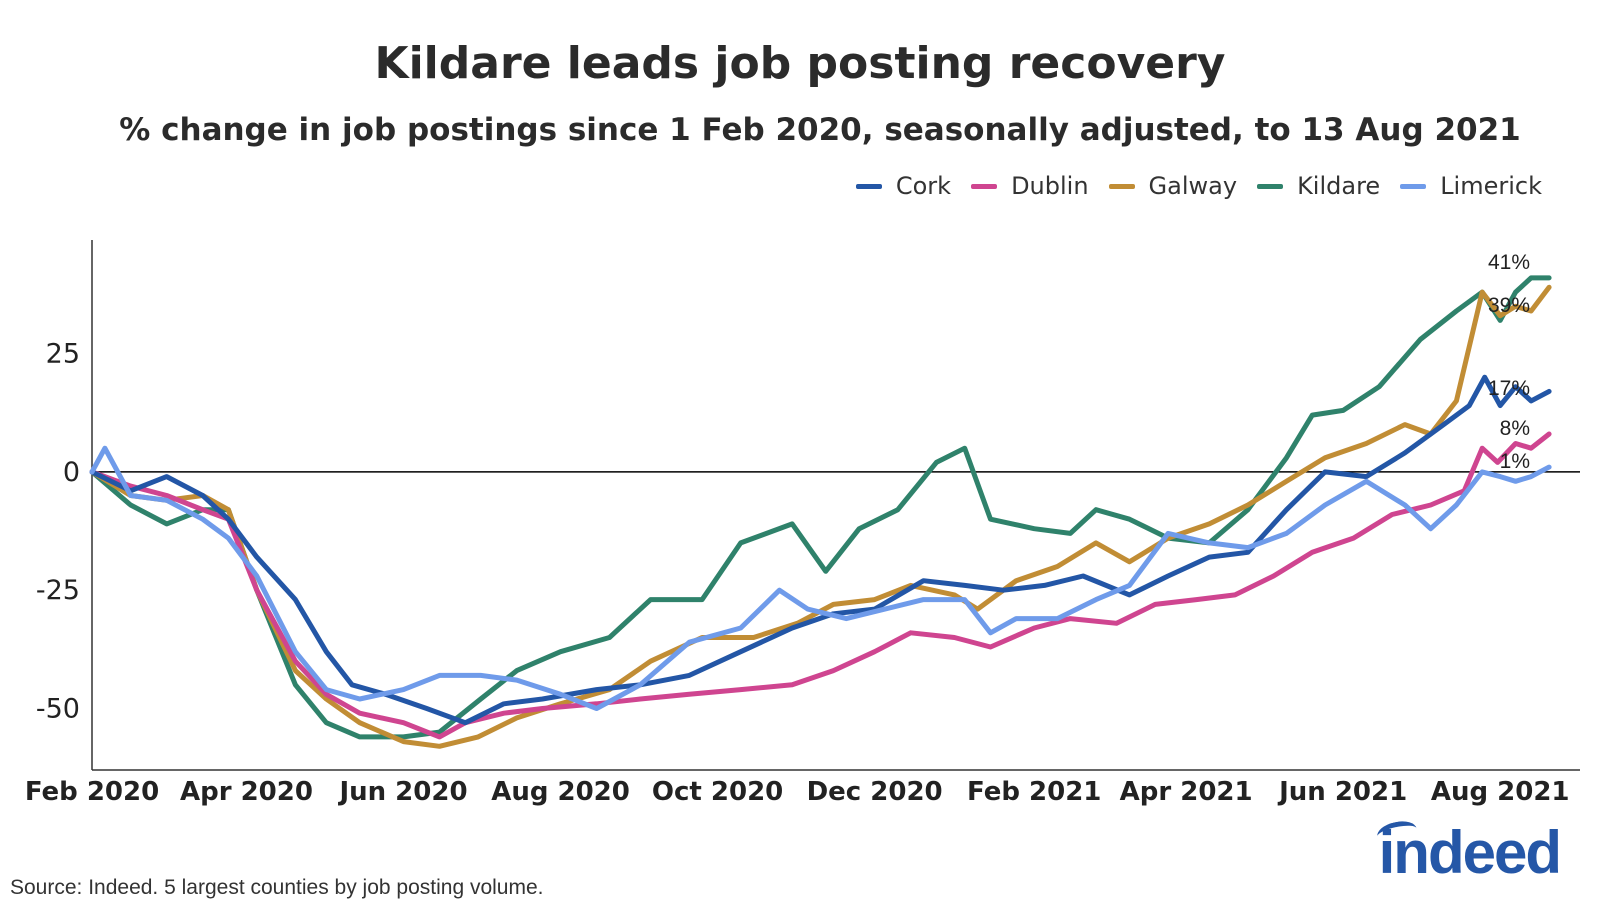 This screenshot has height=909, width=1600. I want to click on legend-swatch-kildare, so click(1270, 186).